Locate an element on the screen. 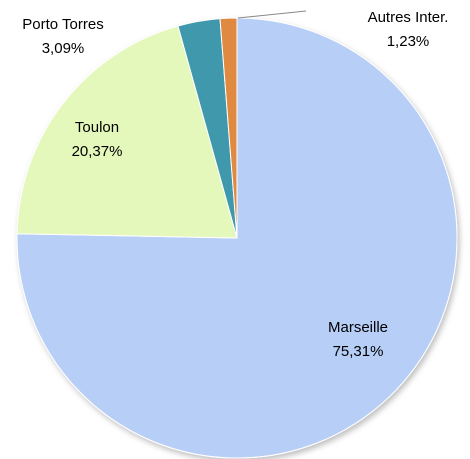 Image resolution: width=470 pixels, height=459 pixels. slice-label: Porto Torres is located at coordinates (62, 24).